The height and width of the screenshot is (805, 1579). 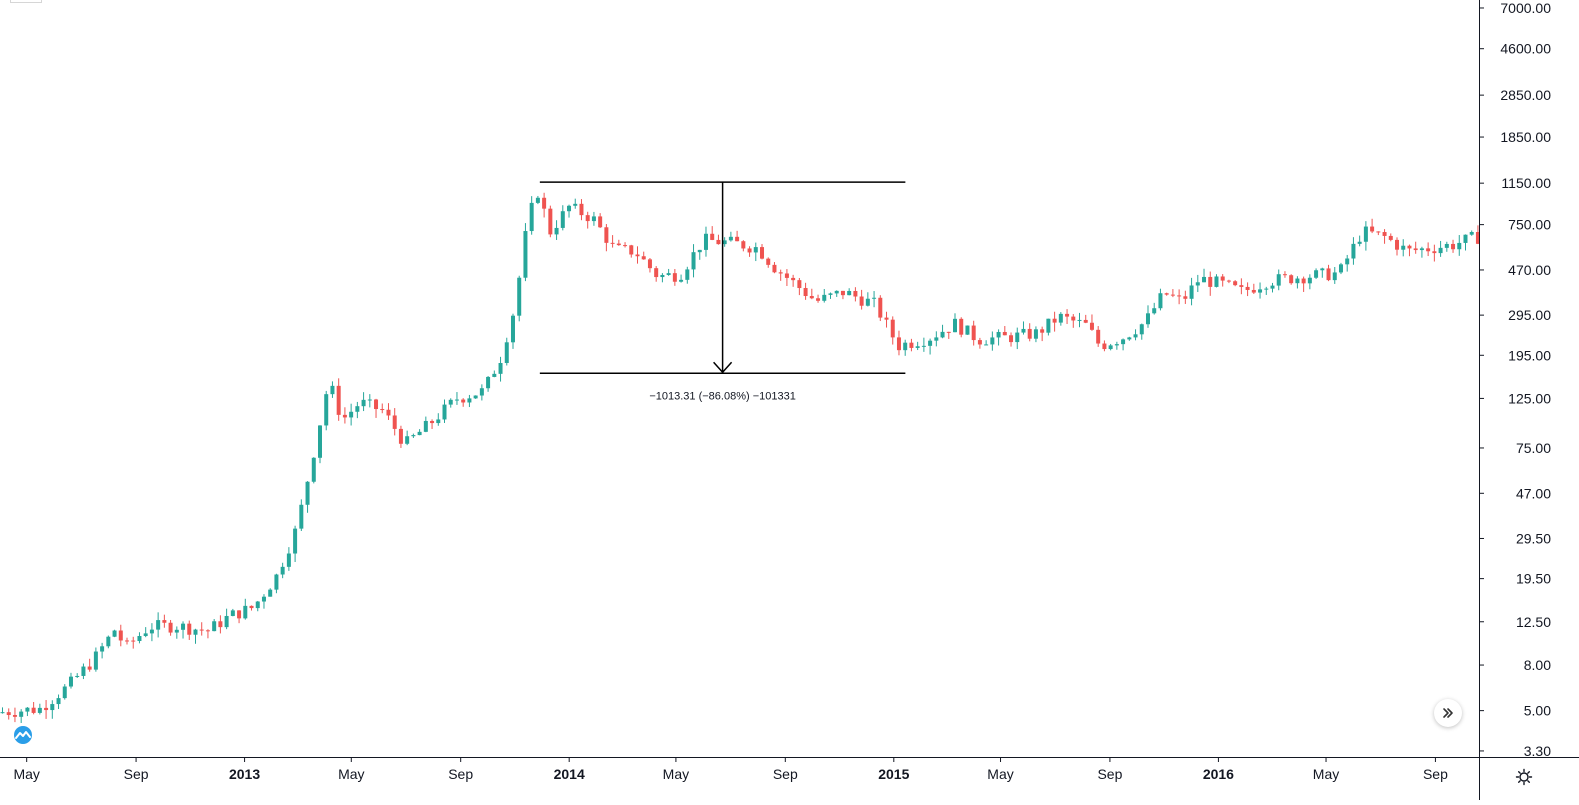 I want to click on time-axis-label: May, so click(x=26, y=774).